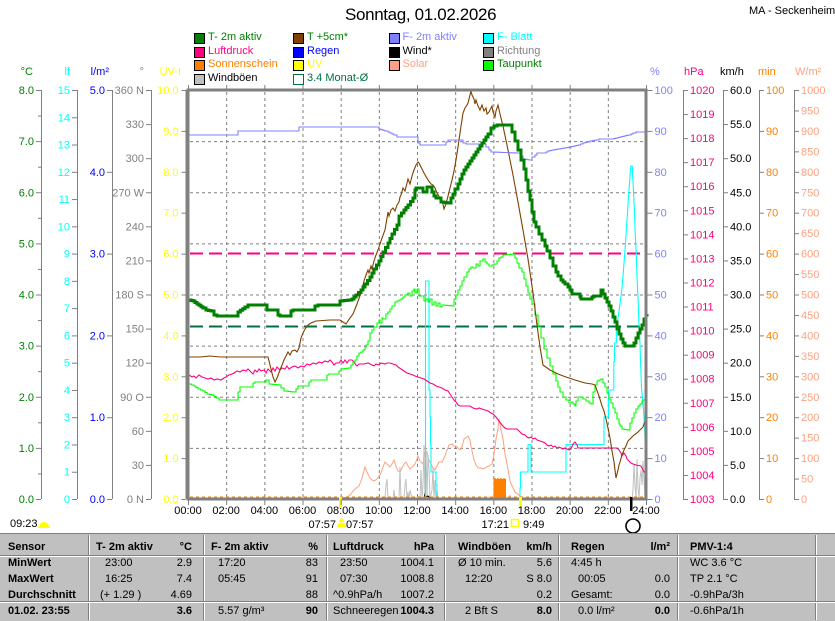 Image resolution: width=835 pixels, height=621 pixels. I want to click on svg-text: 1009, so click(702, 356).